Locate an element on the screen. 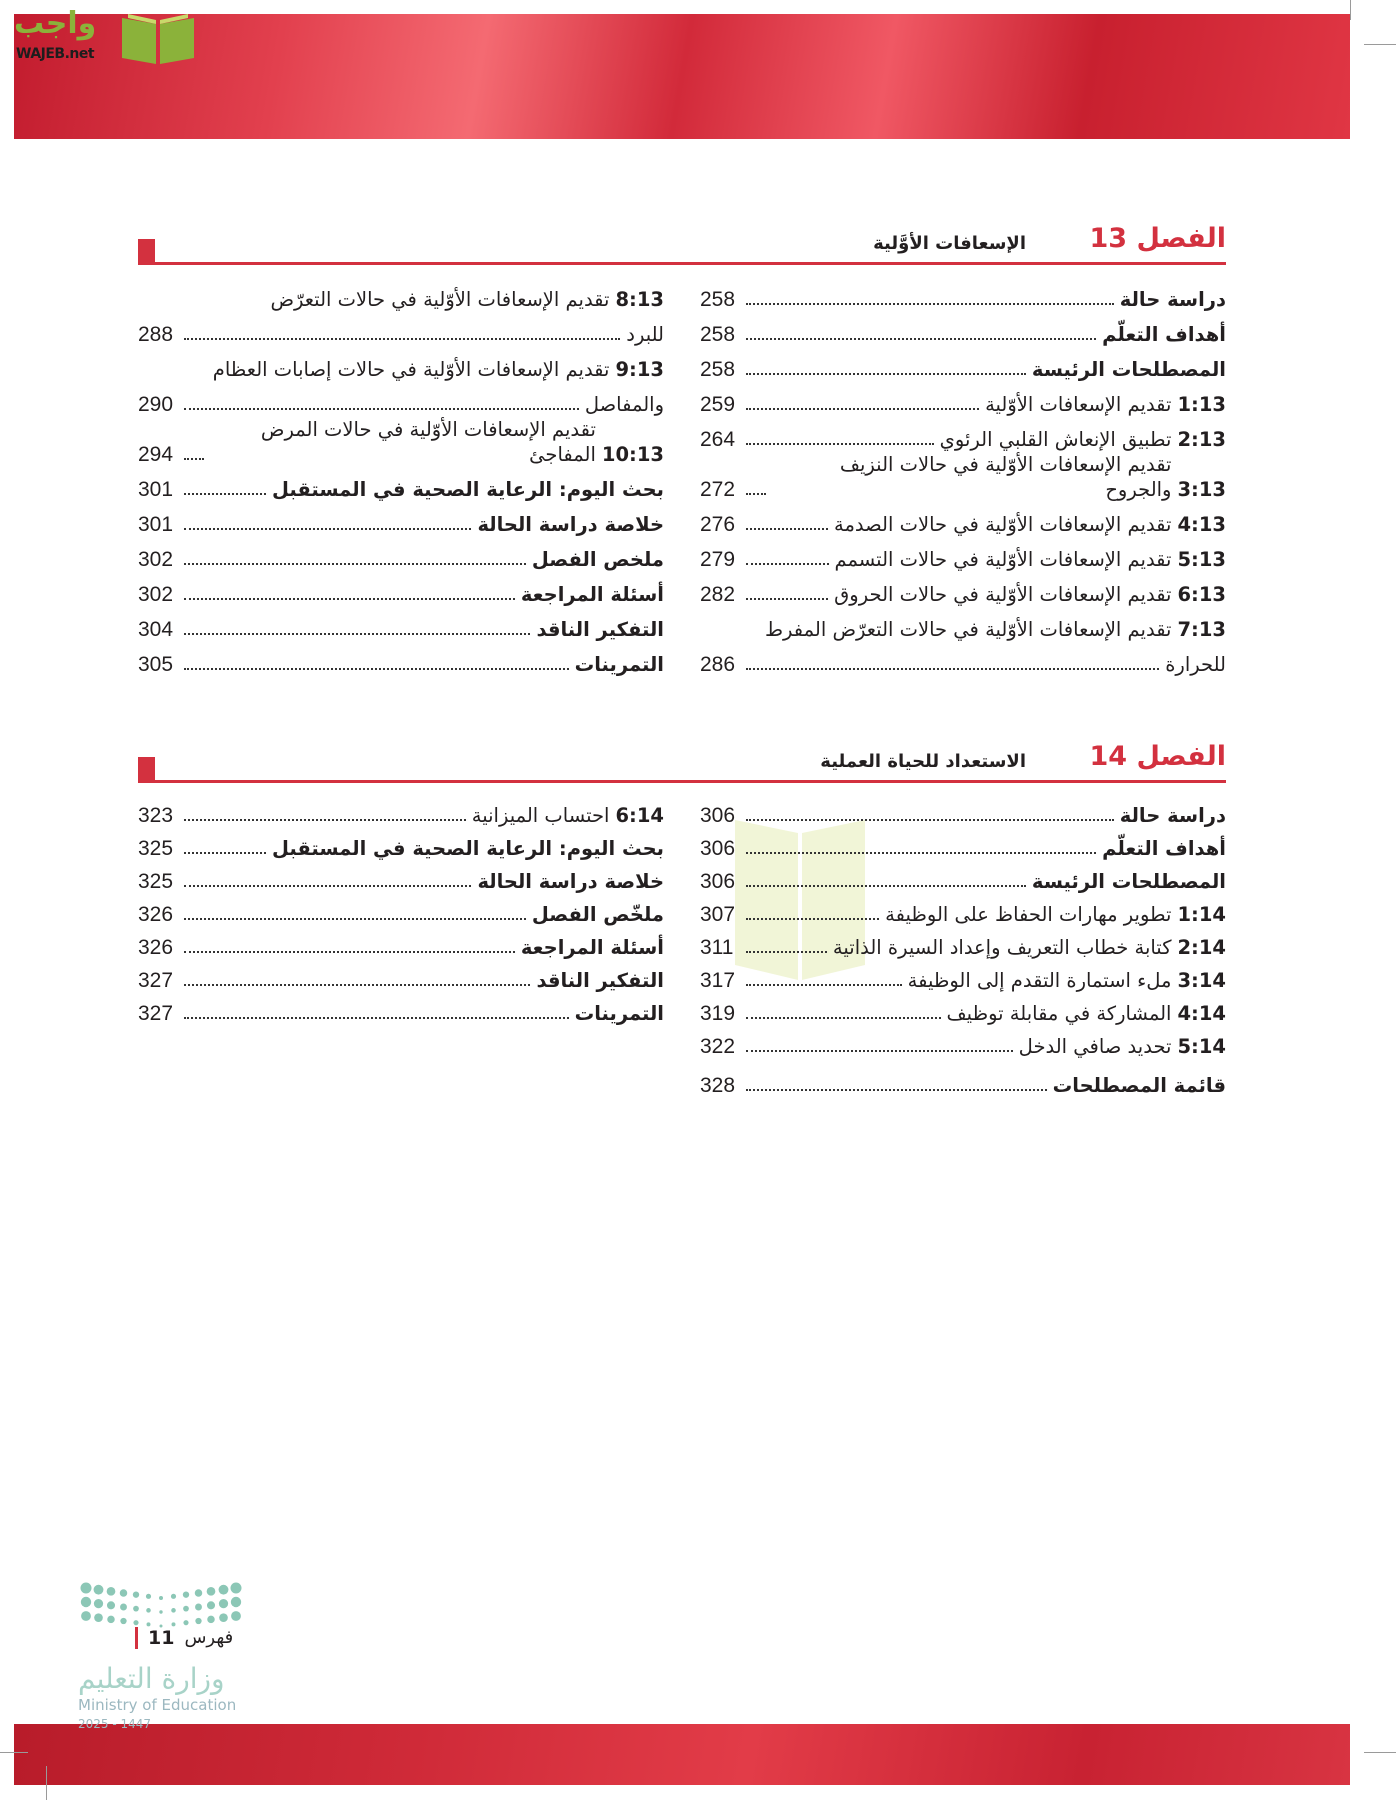  toc-entry: والمفاصل 290 is located at coordinates (401, 399).